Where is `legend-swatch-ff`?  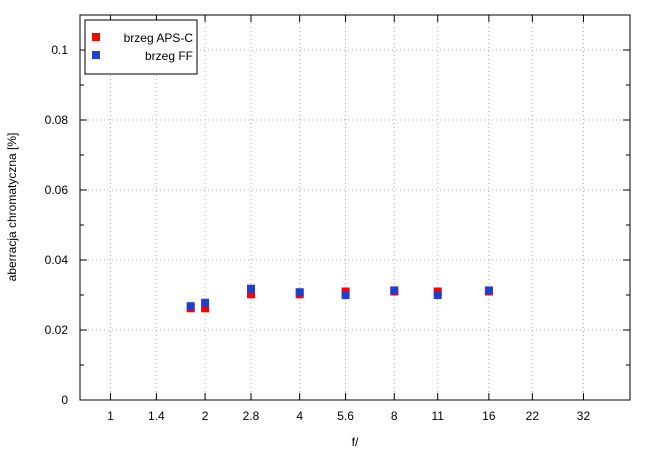 legend-swatch-ff is located at coordinates (96, 55).